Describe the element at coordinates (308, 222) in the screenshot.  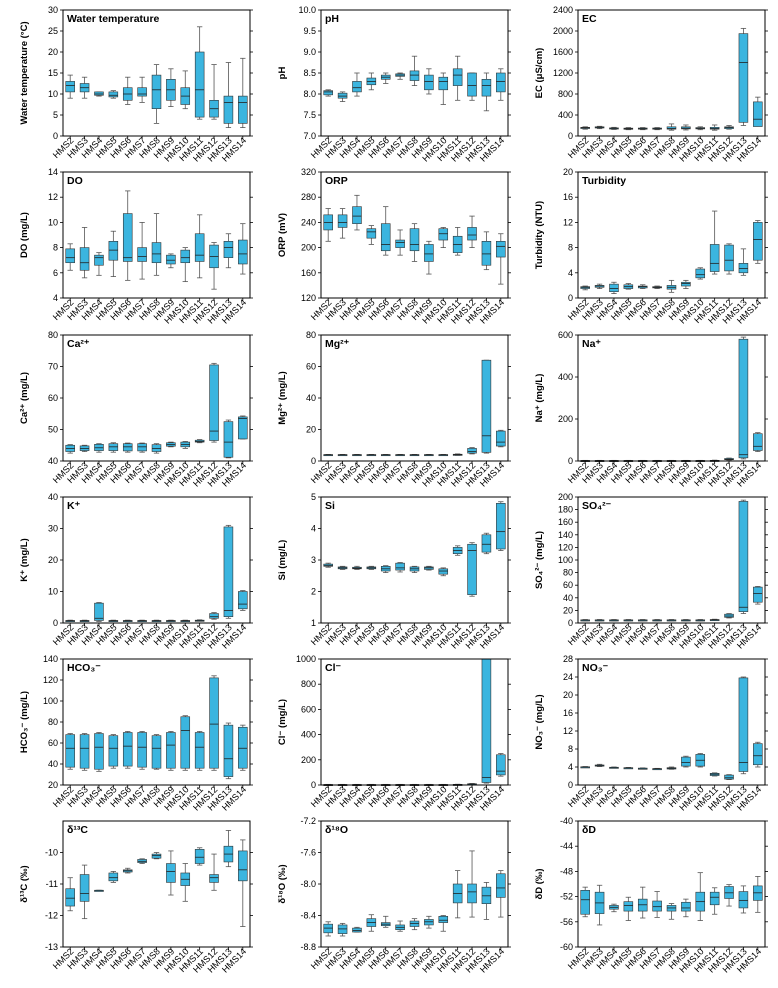
I see `y-tick-label: 240` at that location.